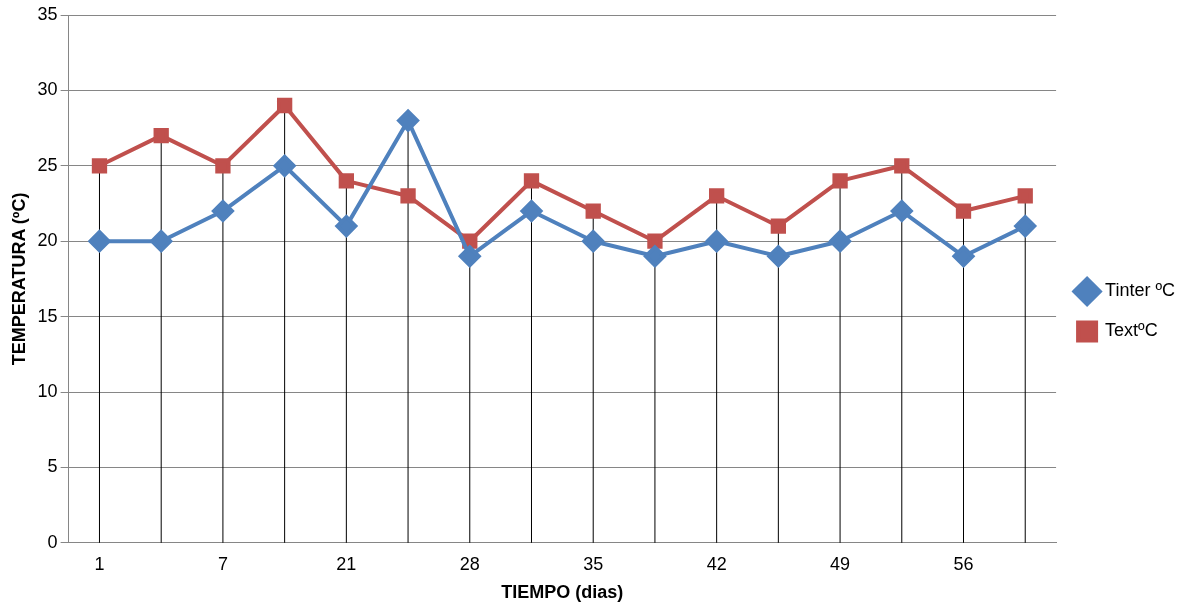 Image resolution: width=1195 pixels, height=608 pixels. I want to click on y-tick-label: 5, so click(52, 466).